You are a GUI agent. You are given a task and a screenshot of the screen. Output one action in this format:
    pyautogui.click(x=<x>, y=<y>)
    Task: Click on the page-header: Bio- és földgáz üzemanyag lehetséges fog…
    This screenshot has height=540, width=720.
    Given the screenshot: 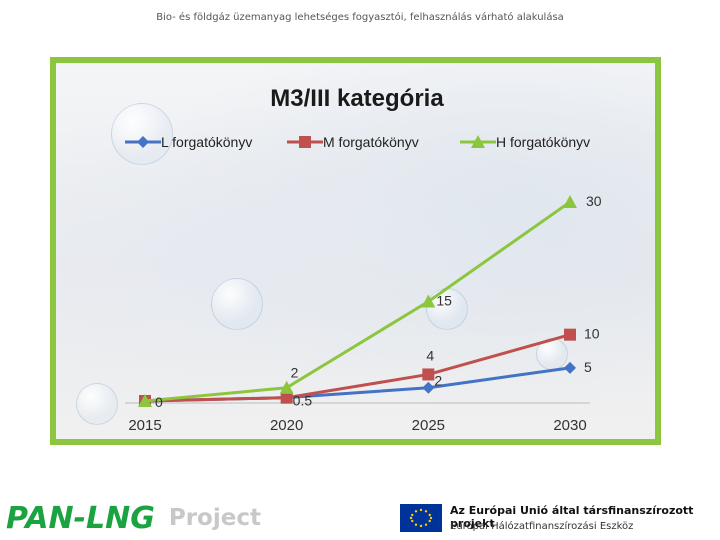 What is the action you would take?
    pyautogui.click(x=360, y=17)
    